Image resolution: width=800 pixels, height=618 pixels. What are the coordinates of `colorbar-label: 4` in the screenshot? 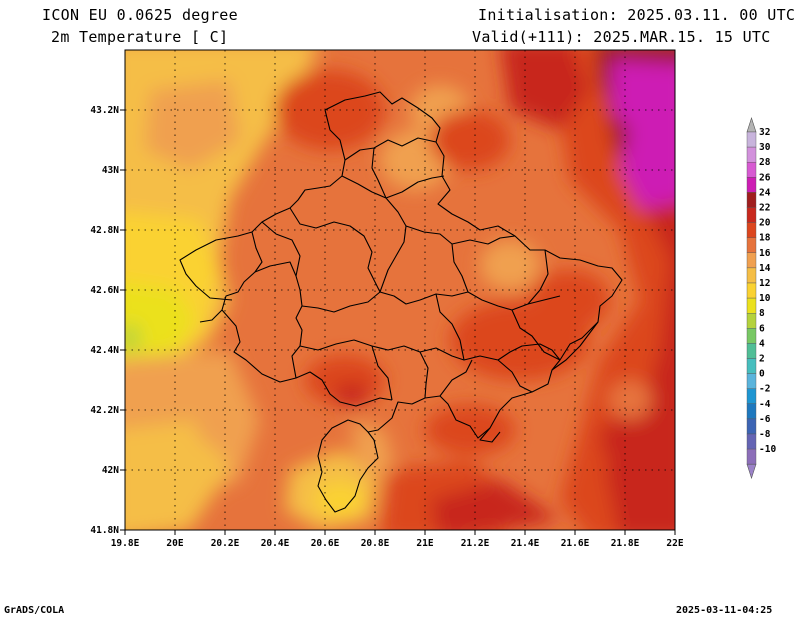 It's located at (762, 343).